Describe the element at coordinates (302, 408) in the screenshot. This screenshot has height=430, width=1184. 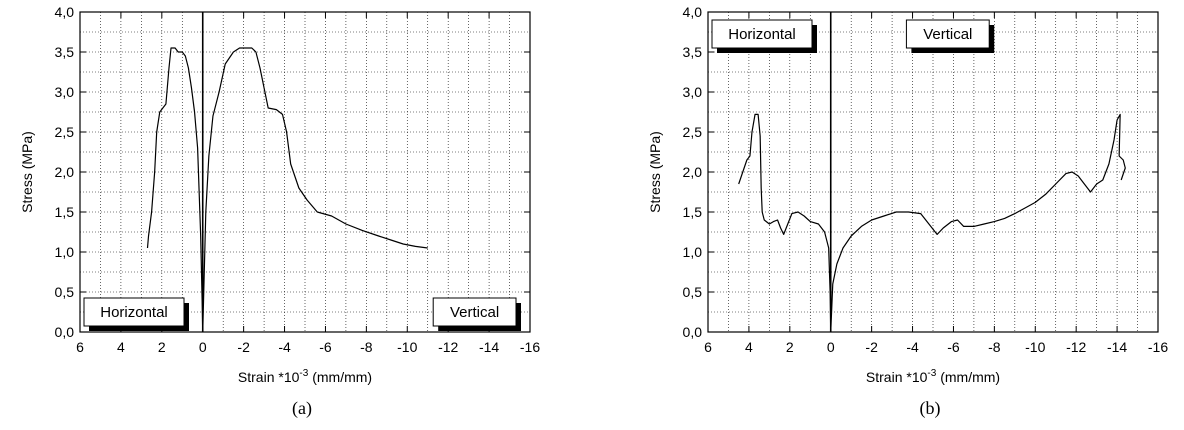
I see `figure-caption: (a)` at that location.